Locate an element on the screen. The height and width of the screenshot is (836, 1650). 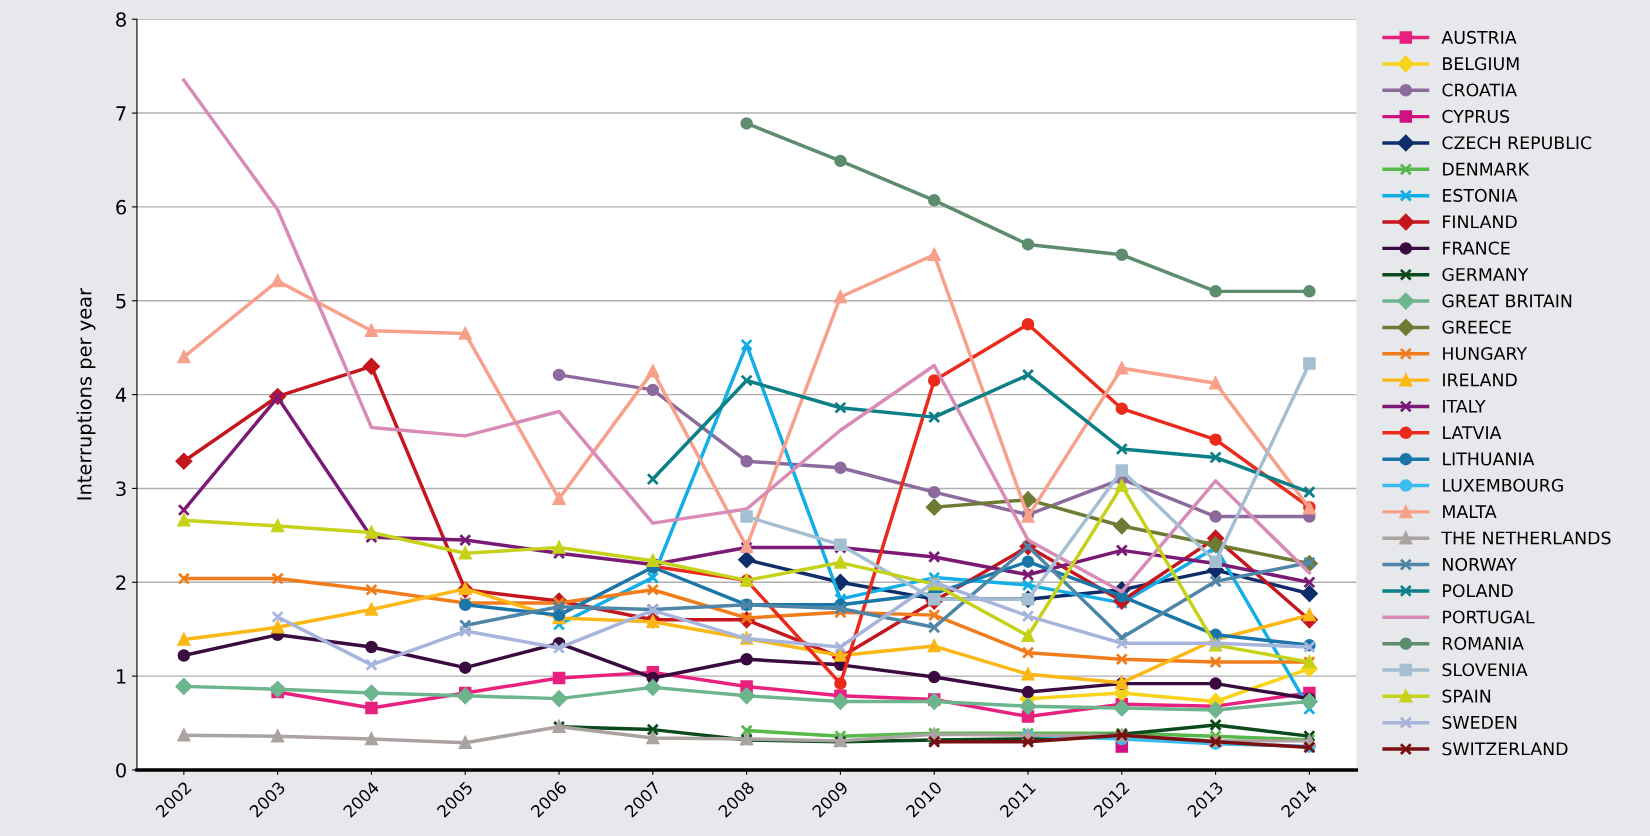
legend-label: POLAND is located at coordinates (1478, 591).